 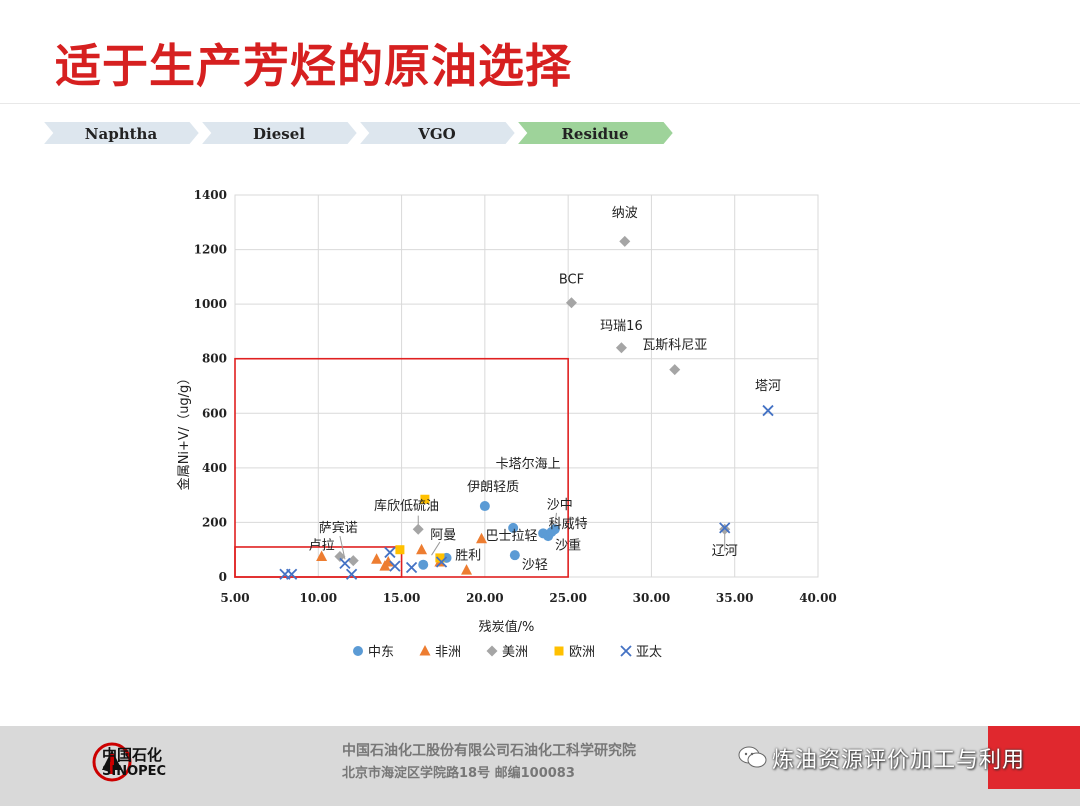 I want to click on footer-red-block, so click(x=1034, y=757).